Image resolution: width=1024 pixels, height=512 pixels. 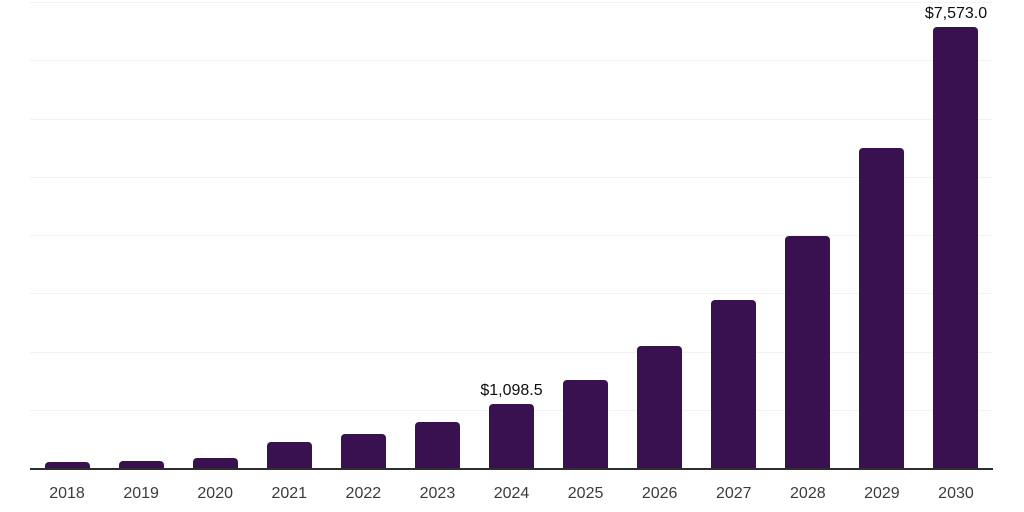 I want to click on bar-slot-2026, so click(x=660, y=235).